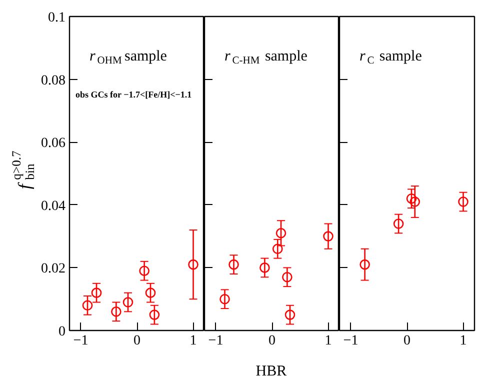 The height and width of the screenshot is (377, 491). Describe the element at coordinates (53, 80) in the screenshot. I see `y-tick-label: 0.08` at that location.